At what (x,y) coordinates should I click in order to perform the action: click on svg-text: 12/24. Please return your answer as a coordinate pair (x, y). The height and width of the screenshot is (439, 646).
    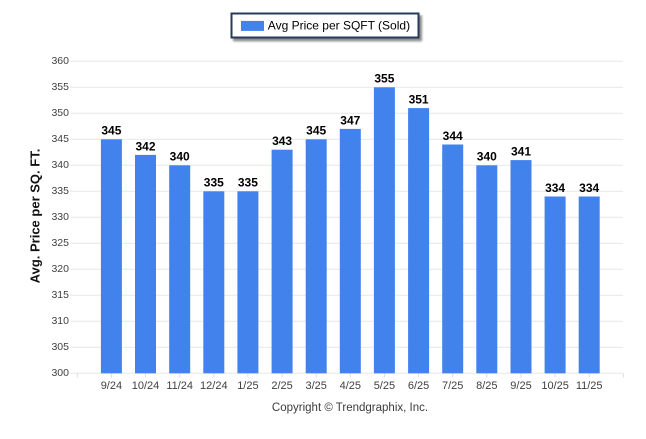
    Looking at the image, I should click on (214, 386).